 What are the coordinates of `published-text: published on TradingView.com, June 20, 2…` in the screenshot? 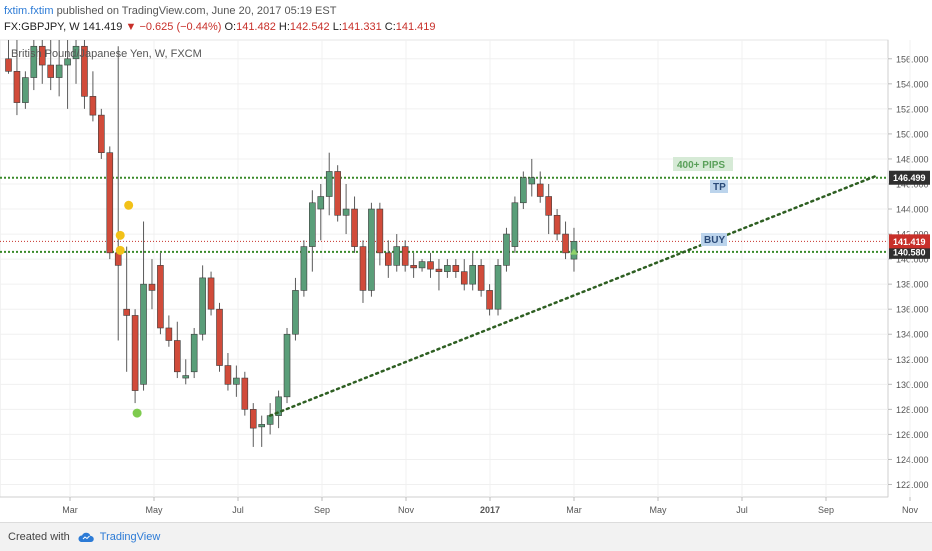 It's located at (196, 11).